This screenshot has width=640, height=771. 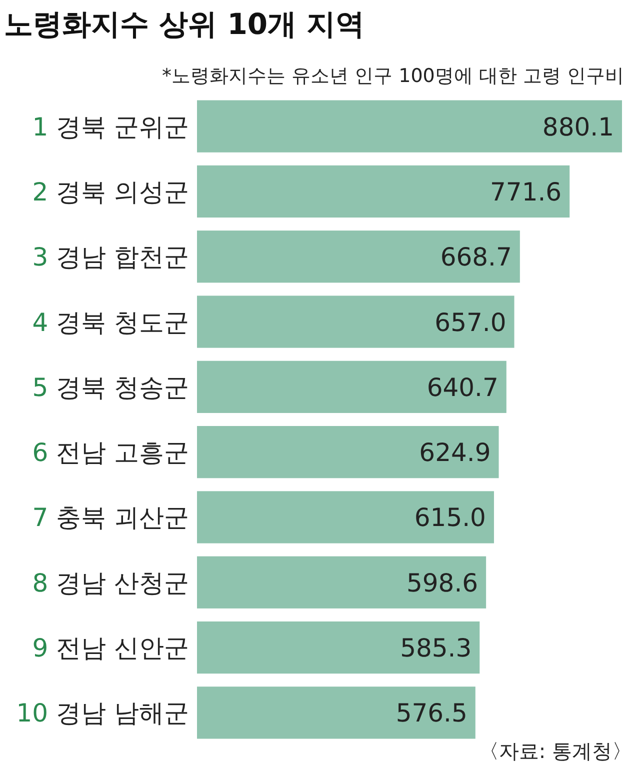 I want to click on y-tick-label: 2 경북 의성군, so click(x=110, y=191).